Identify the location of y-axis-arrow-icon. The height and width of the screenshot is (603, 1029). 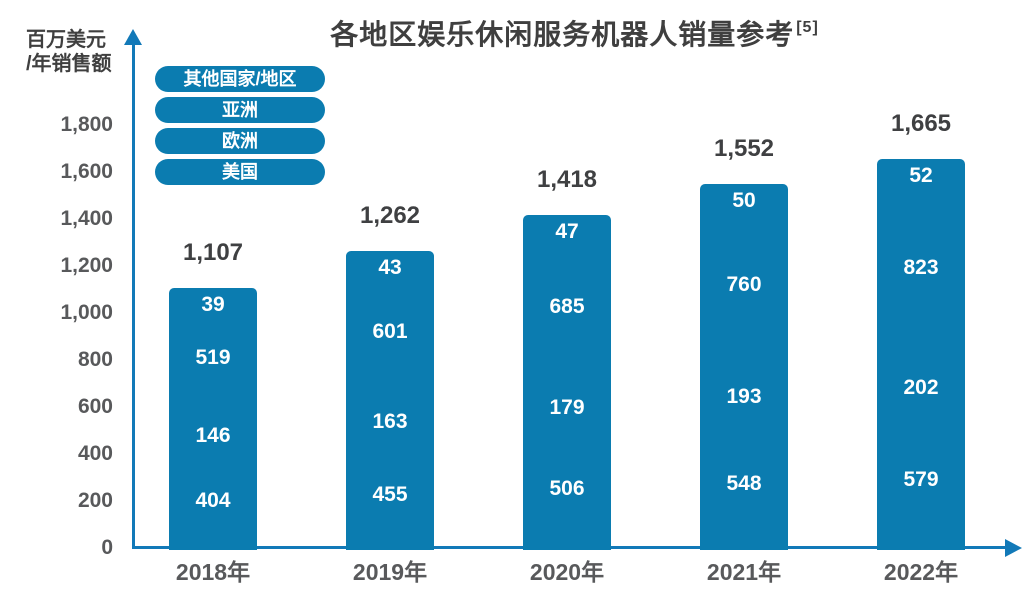
(133, 37).